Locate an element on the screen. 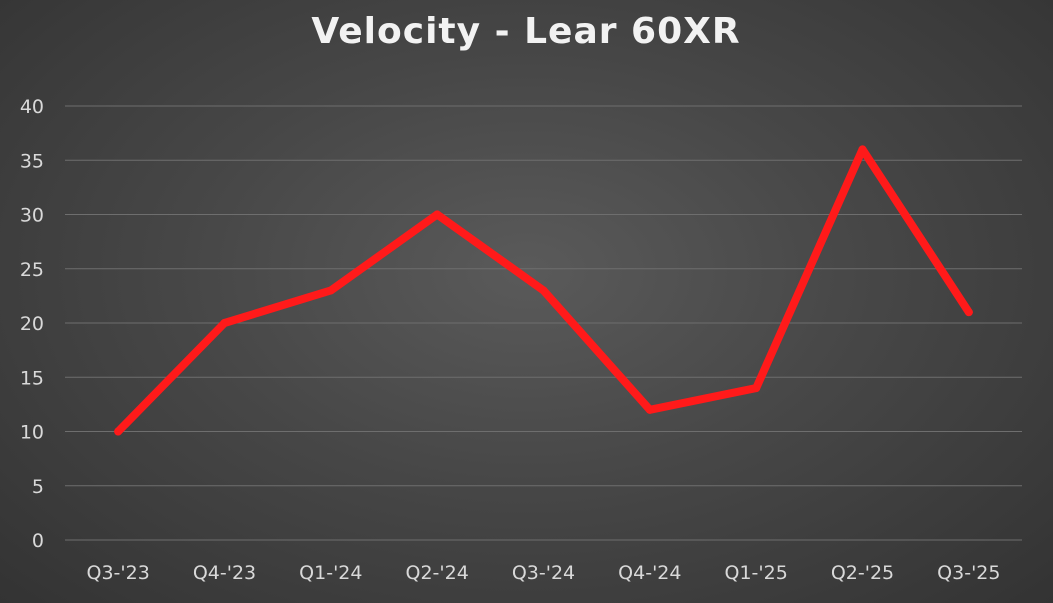  x-tick-label: Q1-'25 is located at coordinates (756, 573).